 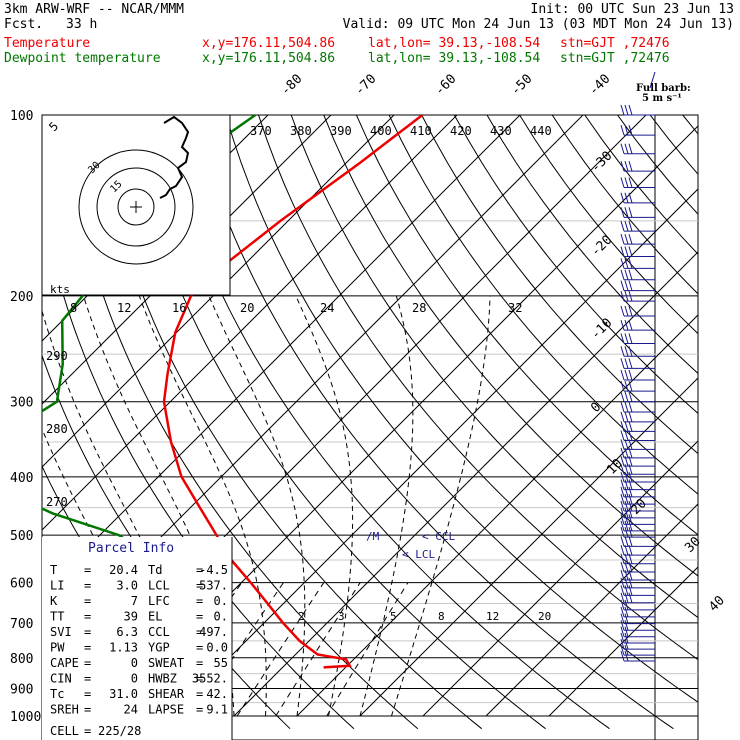 I want to click on parcel-value: 6.3, so click(x=127, y=632).